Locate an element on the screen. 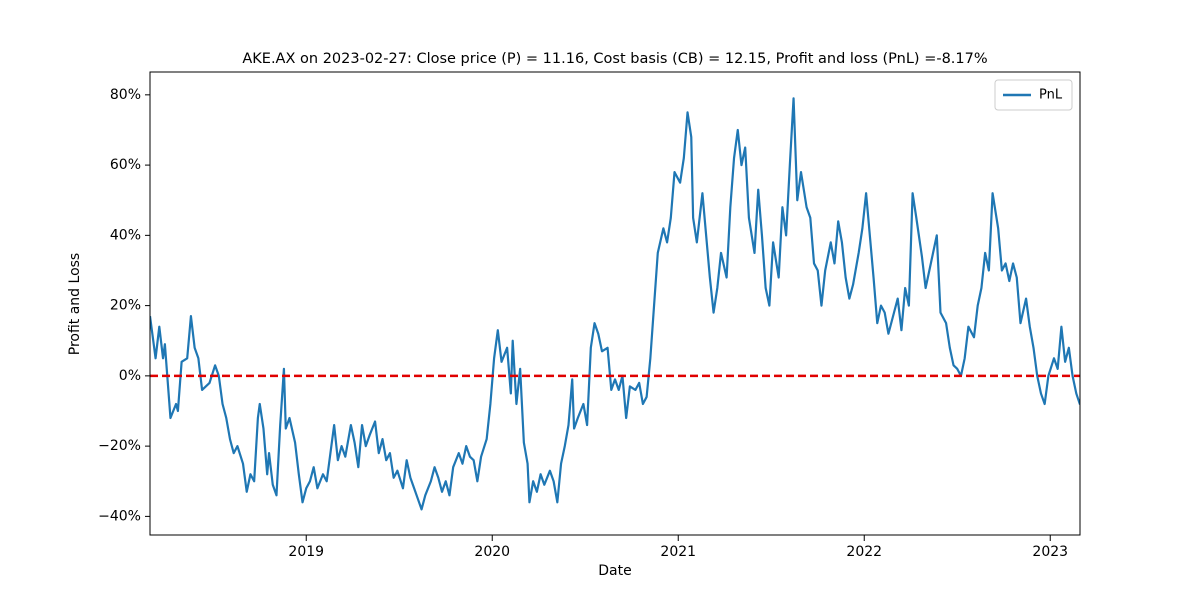 Image resolution: width=1200 pixels, height=604 pixels. x-tick-label: 2020 is located at coordinates (492, 552).